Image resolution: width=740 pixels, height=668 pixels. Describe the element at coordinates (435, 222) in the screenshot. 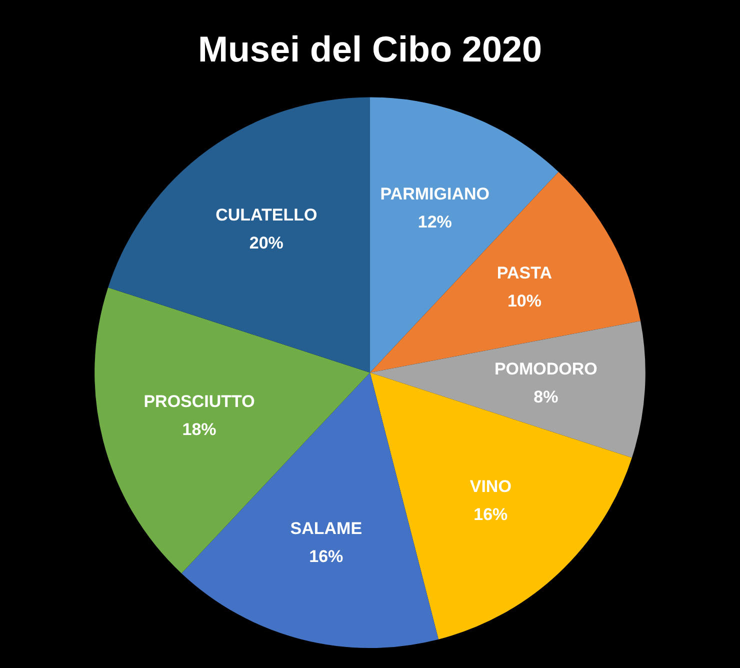

I see `data-label: 12%` at that location.